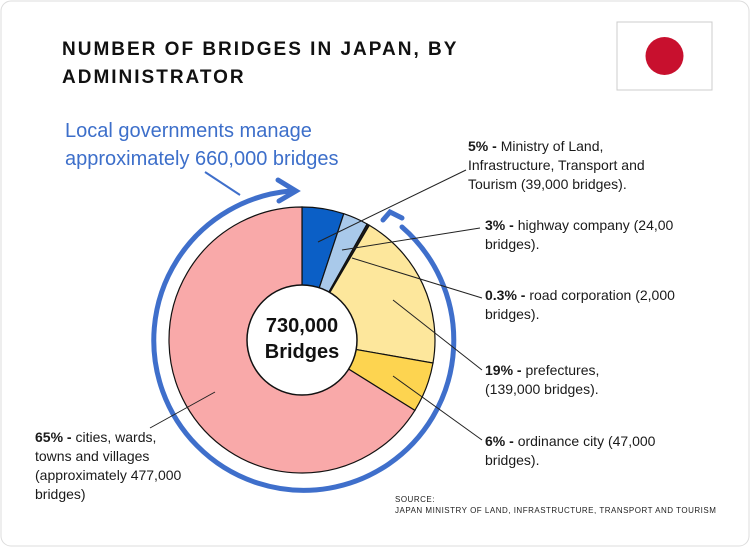 This screenshot has width=750, height=547. What do you see at coordinates (542, 379) in the screenshot?
I see `category-label: prefectures, (139,000 bridges).` at bounding box center [542, 379].